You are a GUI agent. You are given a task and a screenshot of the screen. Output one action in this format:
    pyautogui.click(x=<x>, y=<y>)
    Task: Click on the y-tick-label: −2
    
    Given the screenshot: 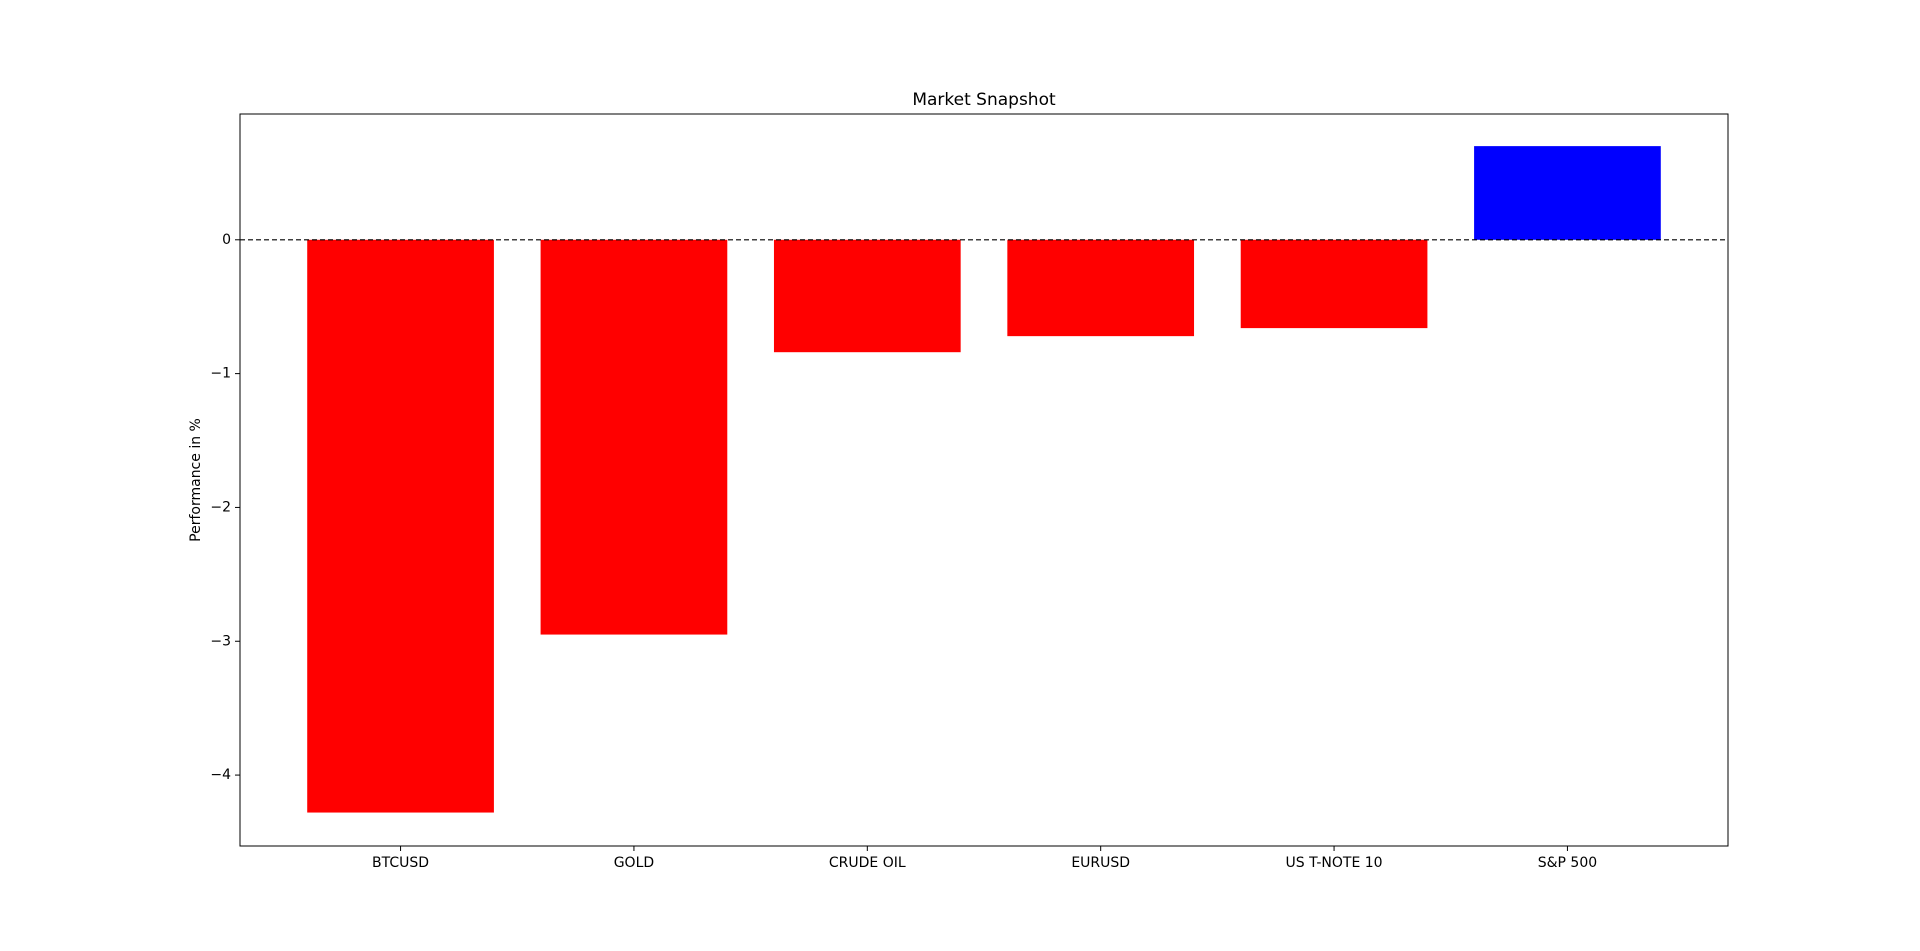 What is the action you would take?
    pyautogui.click(x=220, y=507)
    